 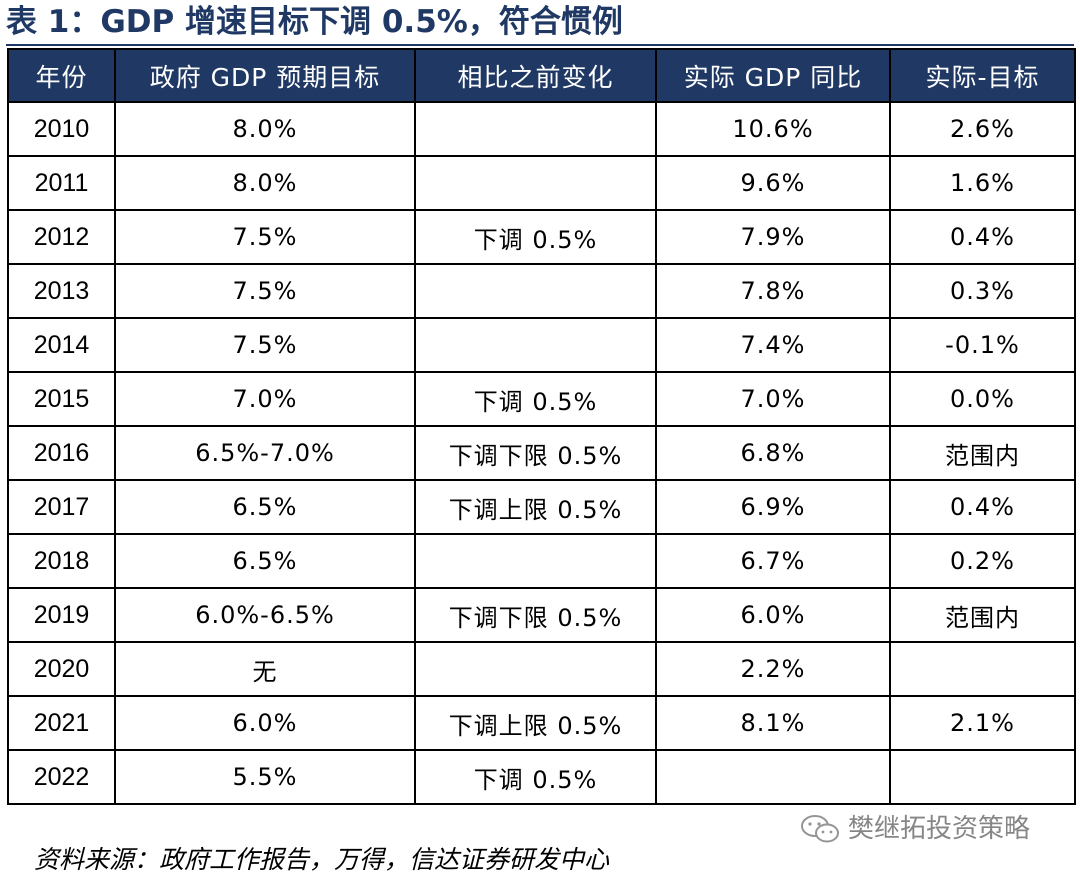 What do you see at coordinates (773, 561) in the screenshot?
I see `cell-actual: 6.7%` at bounding box center [773, 561].